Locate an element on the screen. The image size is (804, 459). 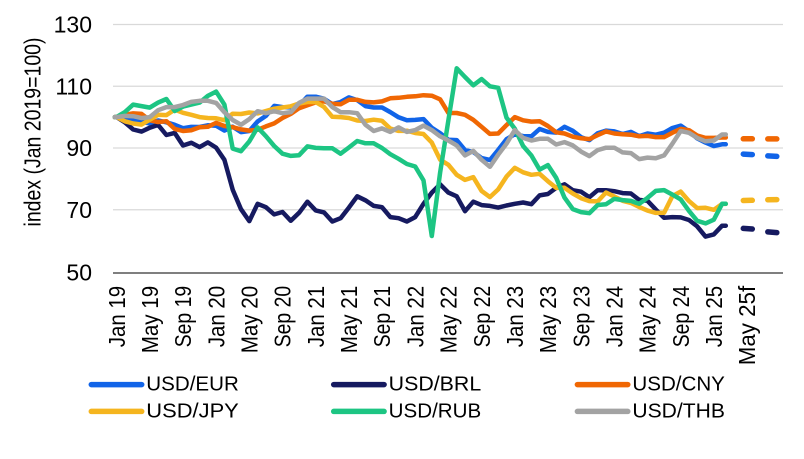
svg-text: 90 is located at coordinates (79, 148).